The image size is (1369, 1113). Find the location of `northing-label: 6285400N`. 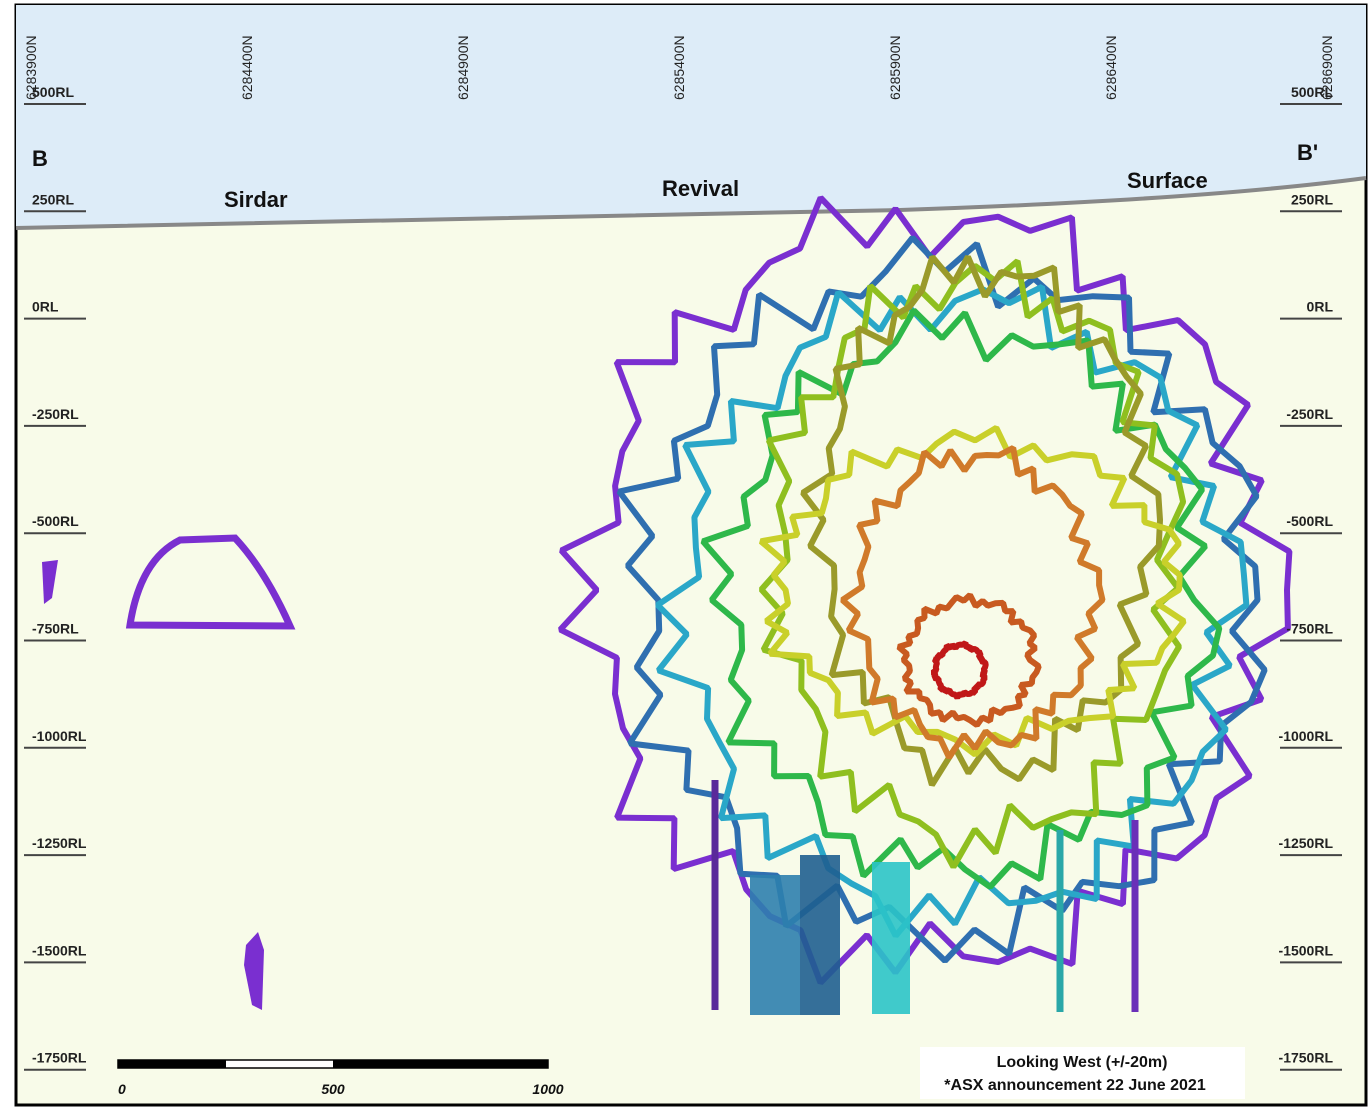

northing-label: 6285400N is located at coordinates (679, 67).